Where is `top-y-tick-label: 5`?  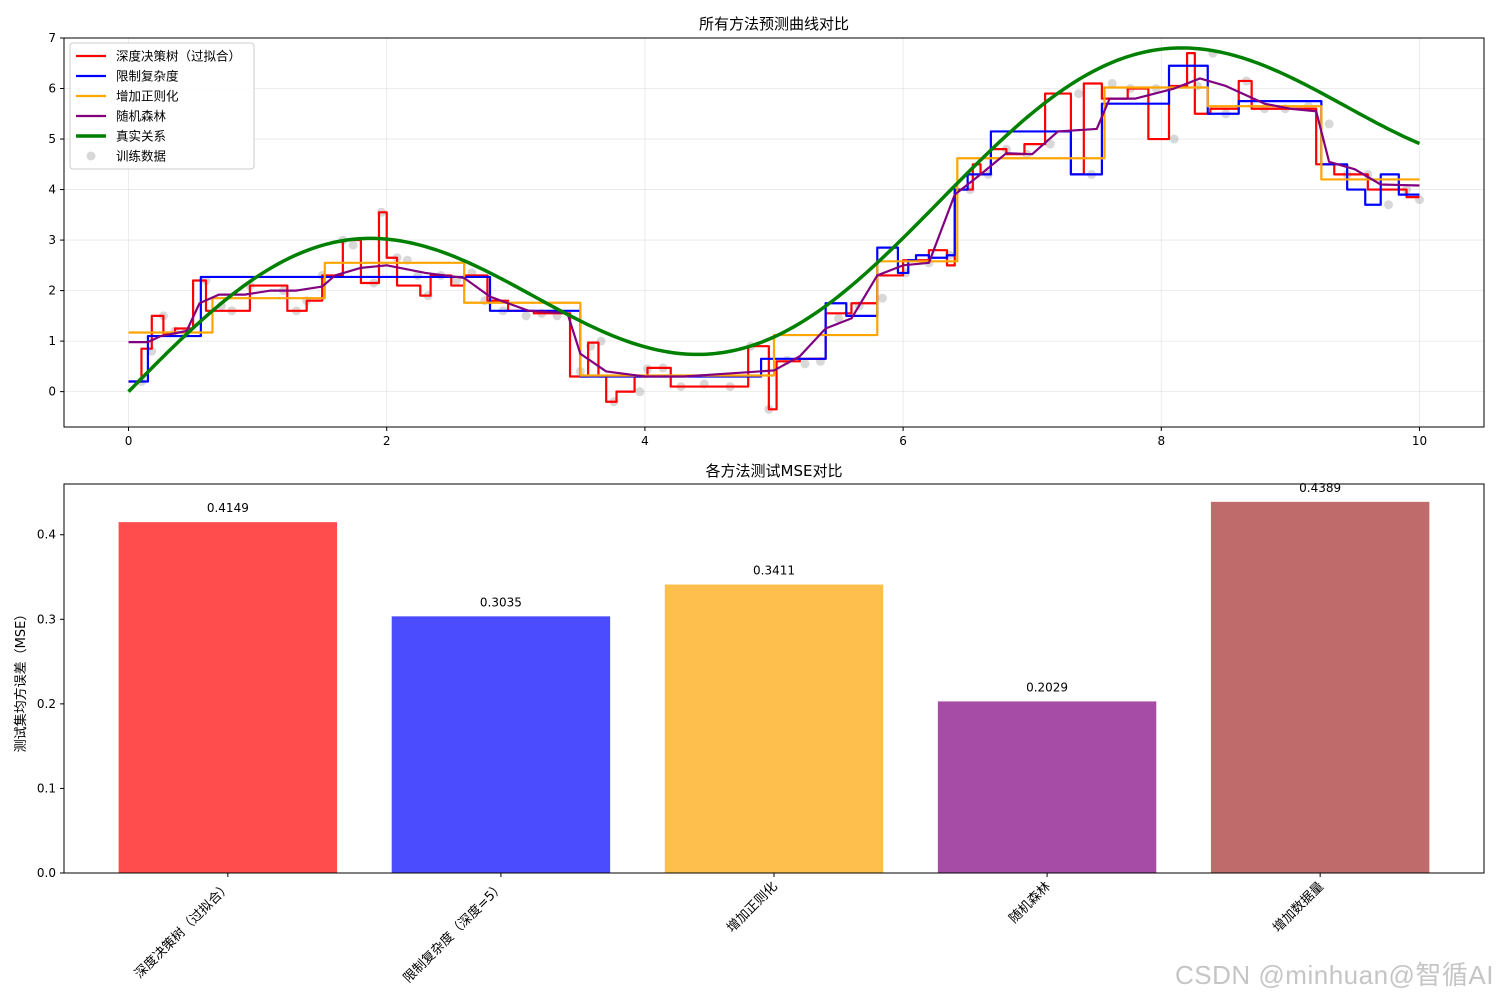
top-y-tick-label: 5 is located at coordinates (52, 139).